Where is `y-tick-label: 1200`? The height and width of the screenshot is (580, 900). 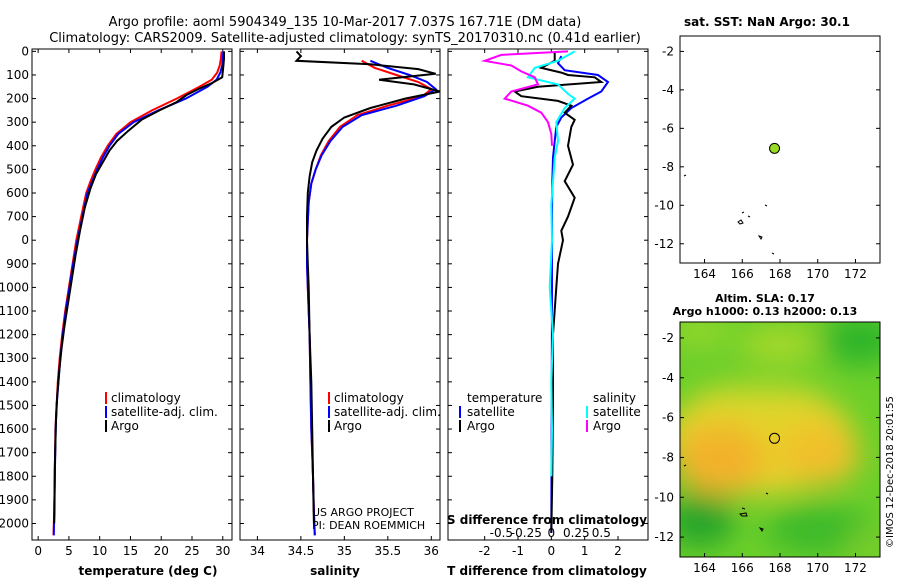
y-tick-label: 1200 is located at coordinates (14, 335).